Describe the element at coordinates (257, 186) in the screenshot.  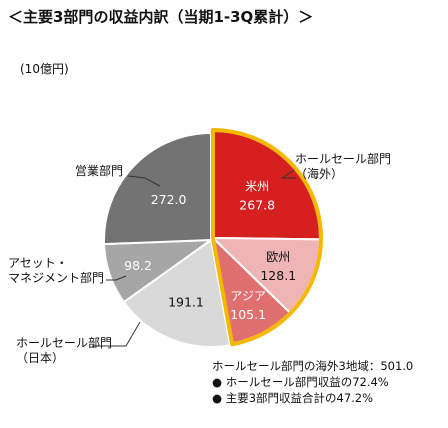
I see `slice-name-0: 米州` at that location.